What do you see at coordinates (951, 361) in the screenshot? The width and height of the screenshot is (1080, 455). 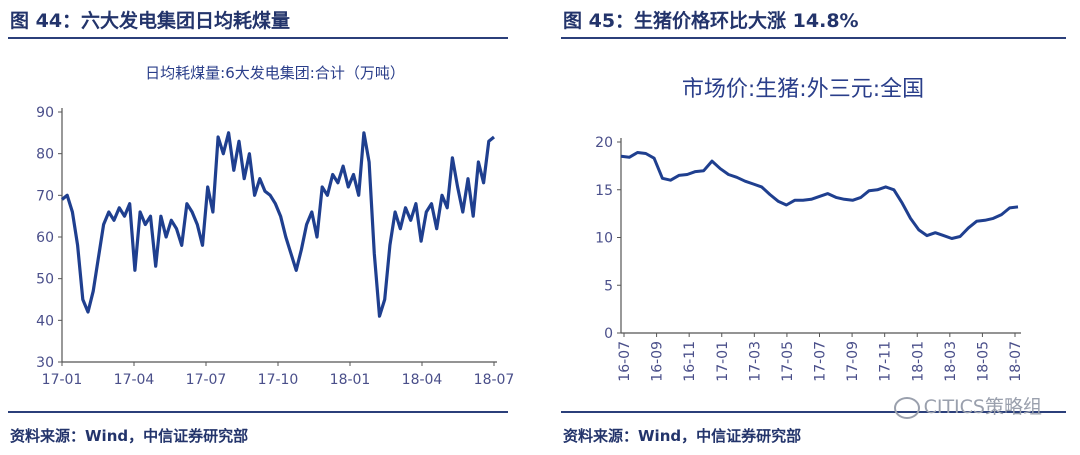 I see `x-tick-label: 18-03` at bounding box center [951, 361].